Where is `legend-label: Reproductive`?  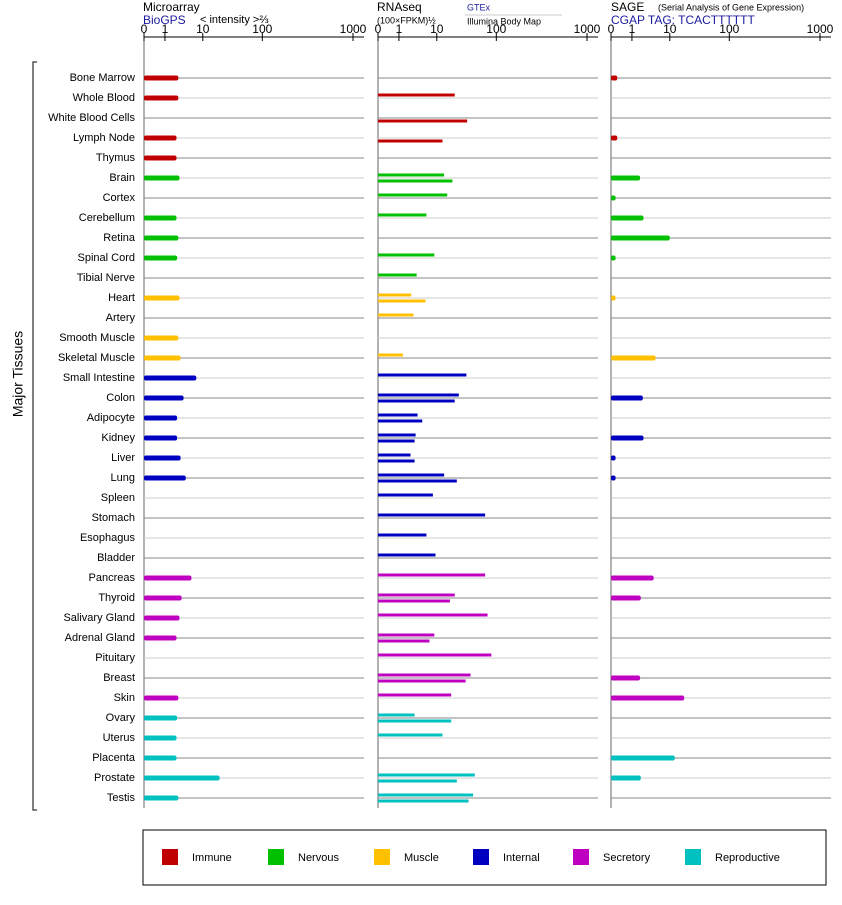
legend-label: Reproductive is located at coordinates (747, 858).